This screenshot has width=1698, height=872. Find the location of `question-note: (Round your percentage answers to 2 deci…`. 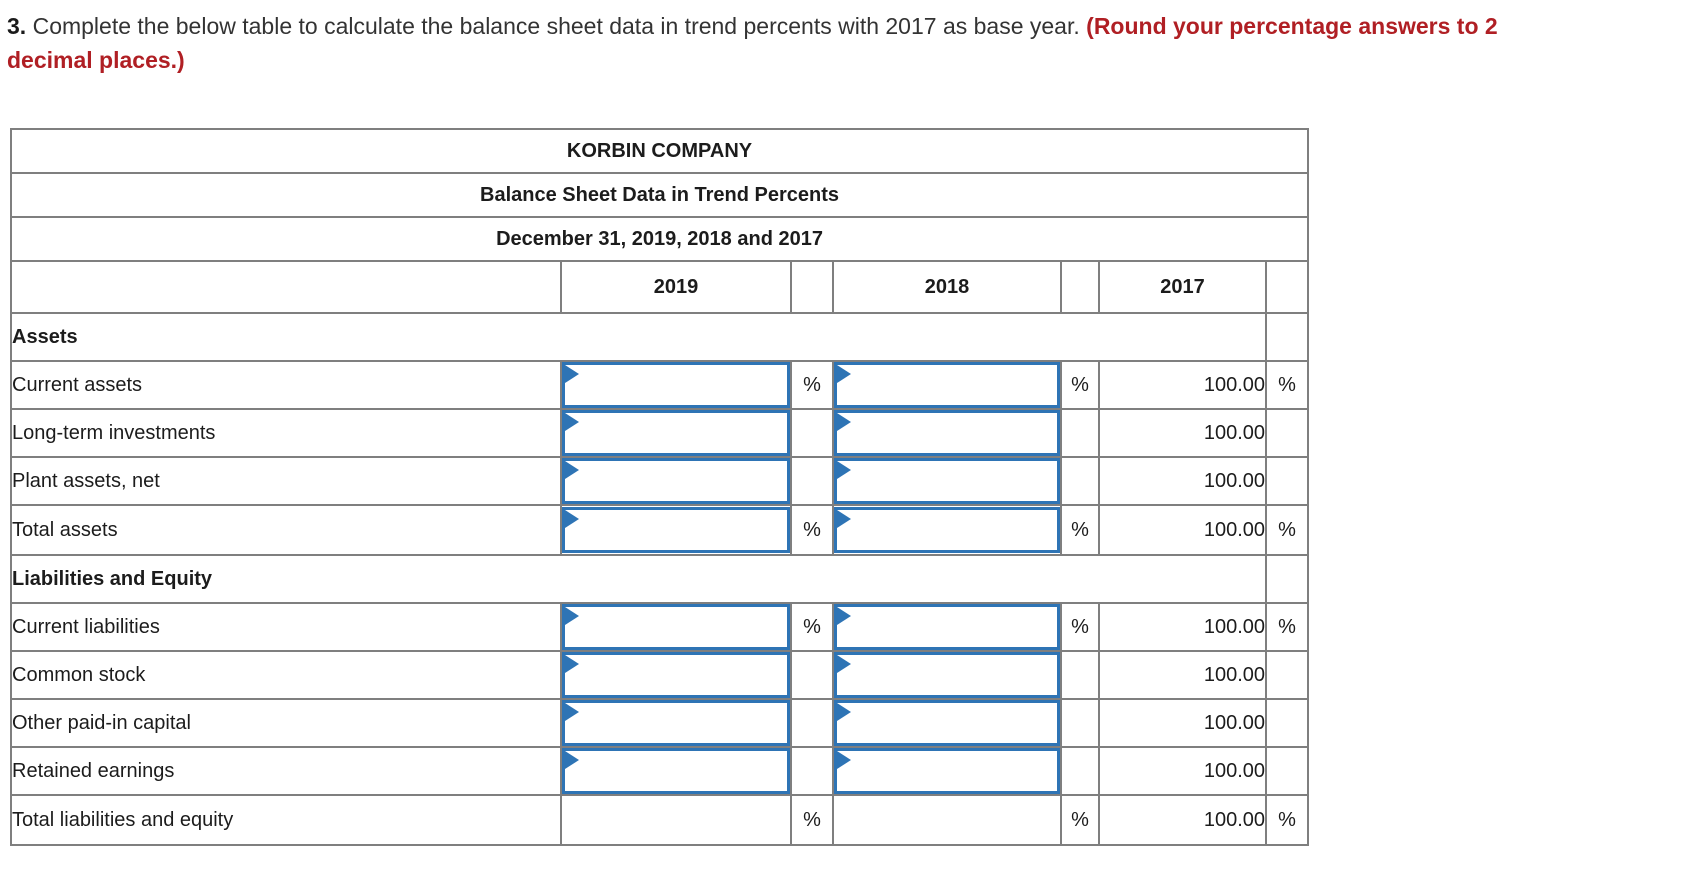

question-note: (Round your percentage answers to 2 deci… is located at coordinates (752, 43).